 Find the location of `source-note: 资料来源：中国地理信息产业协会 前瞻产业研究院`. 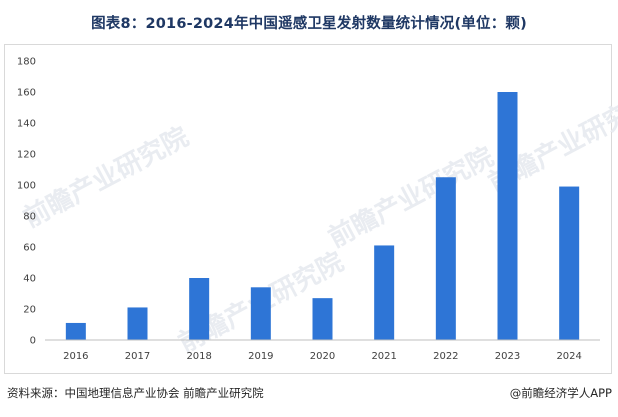

source-note: 资料来源：中国地理信息产业协会 前瞻产业研究院 is located at coordinates (135, 393).